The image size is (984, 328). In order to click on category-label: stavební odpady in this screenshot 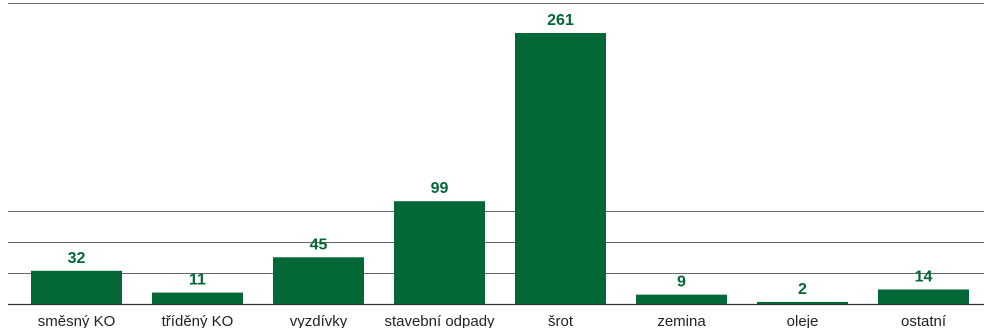, I will do `click(439, 320)`.